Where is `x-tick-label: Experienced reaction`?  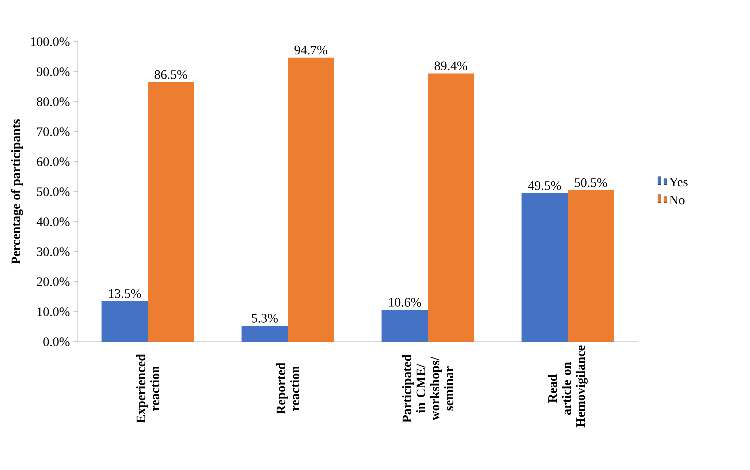 x-tick-label: Experienced reaction is located at coordinates (148, 389).